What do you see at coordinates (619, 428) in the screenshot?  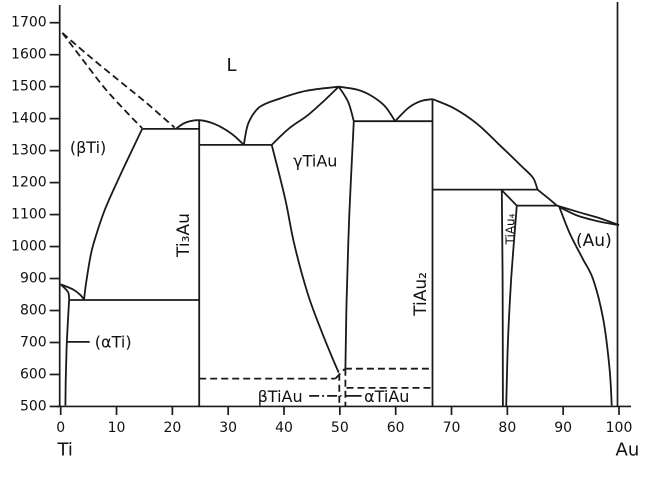 I see `x-tick-label: 100` at bounding box center [619, 428].